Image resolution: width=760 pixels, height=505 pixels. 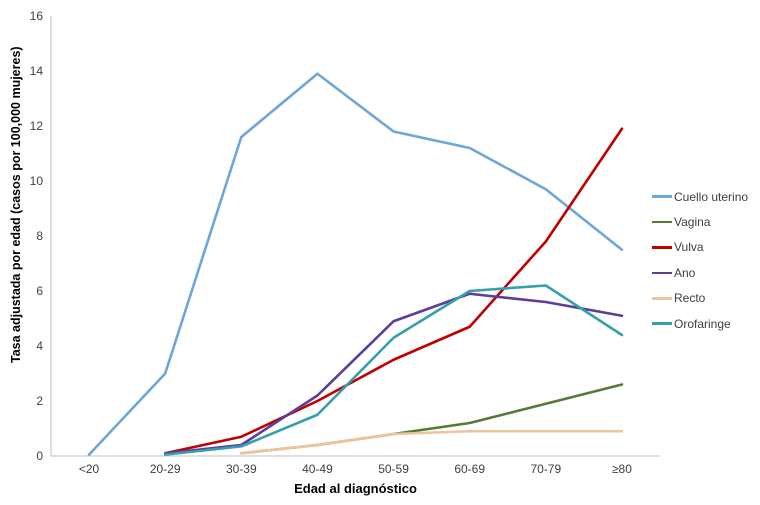 I want to click on x-axis-title: Edad al diagnóstico, so click(x=355, y=488).